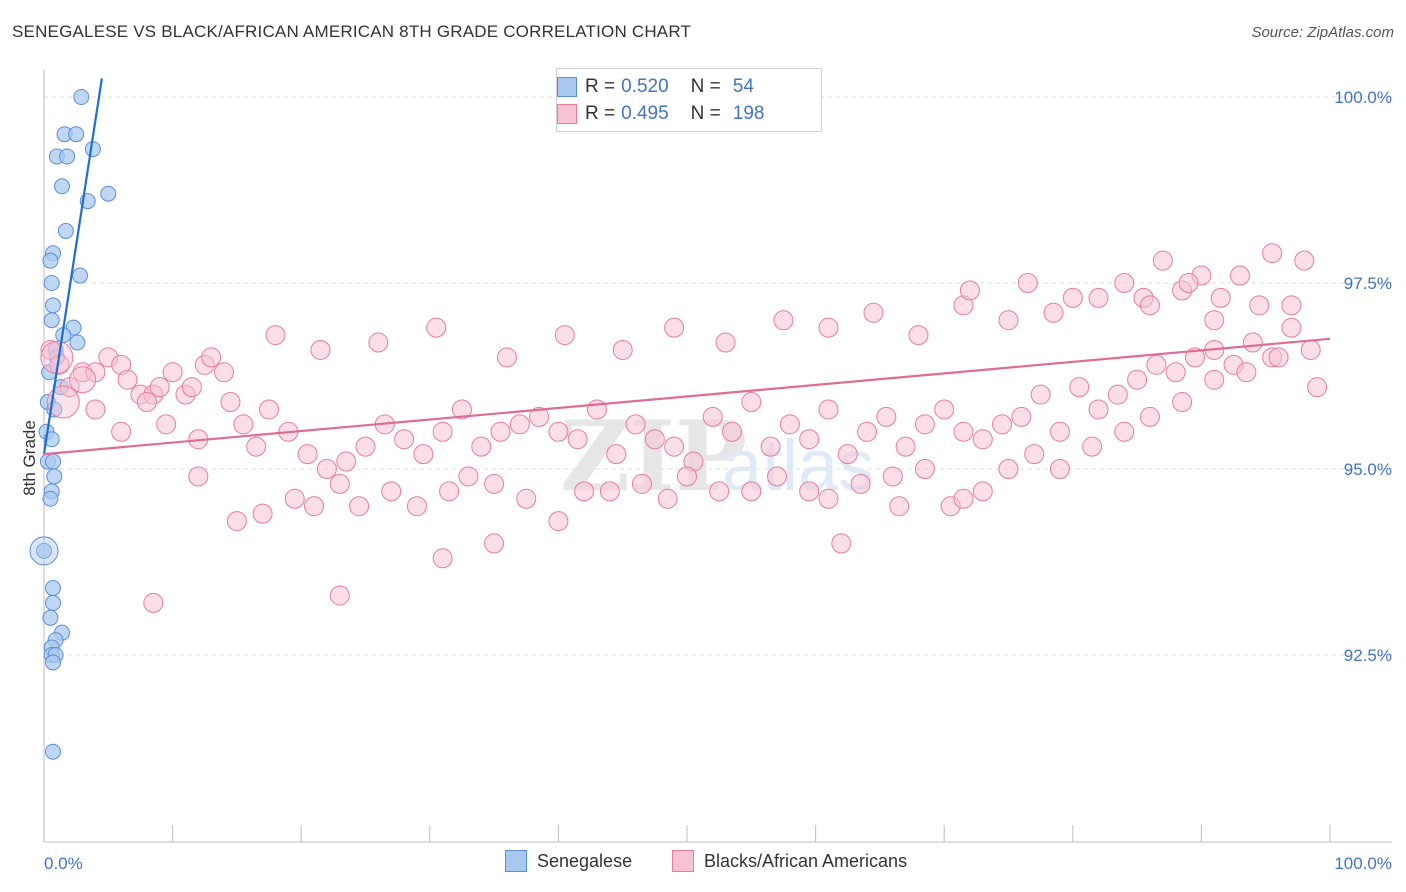 Image resolution: width=1406 pixels, height=892 pixels. What do you see at coordinates (1363, 97) in the screenshot?
I see `y-tick-label: 100.0%` at bounding box center [1363, 97].